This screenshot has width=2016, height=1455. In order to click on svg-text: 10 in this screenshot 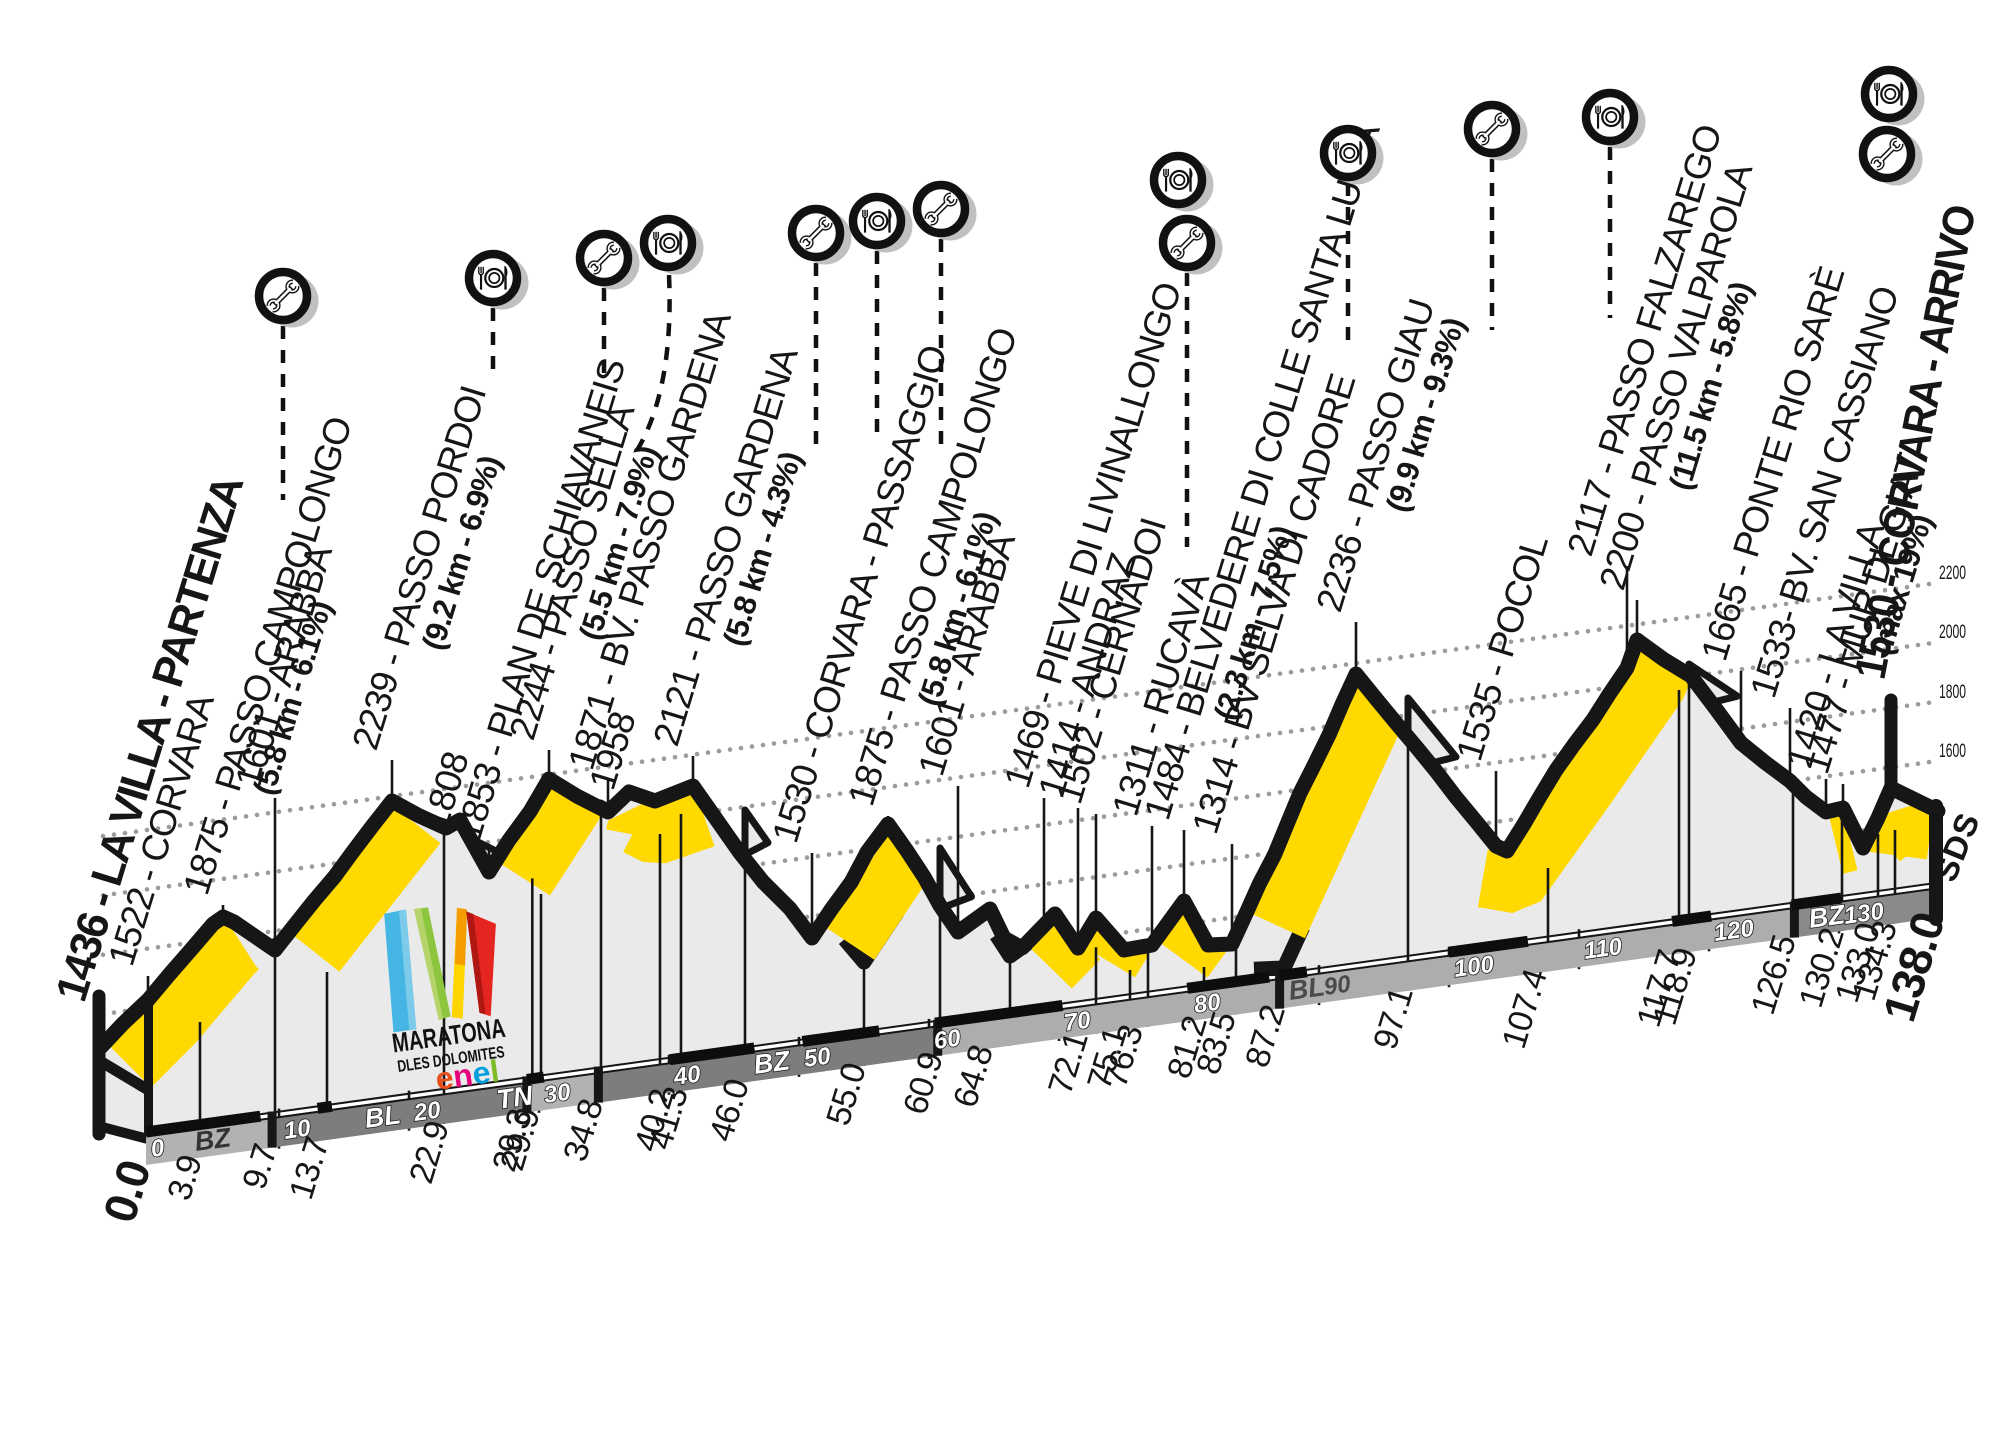, I will do `click(297, 1129)`.